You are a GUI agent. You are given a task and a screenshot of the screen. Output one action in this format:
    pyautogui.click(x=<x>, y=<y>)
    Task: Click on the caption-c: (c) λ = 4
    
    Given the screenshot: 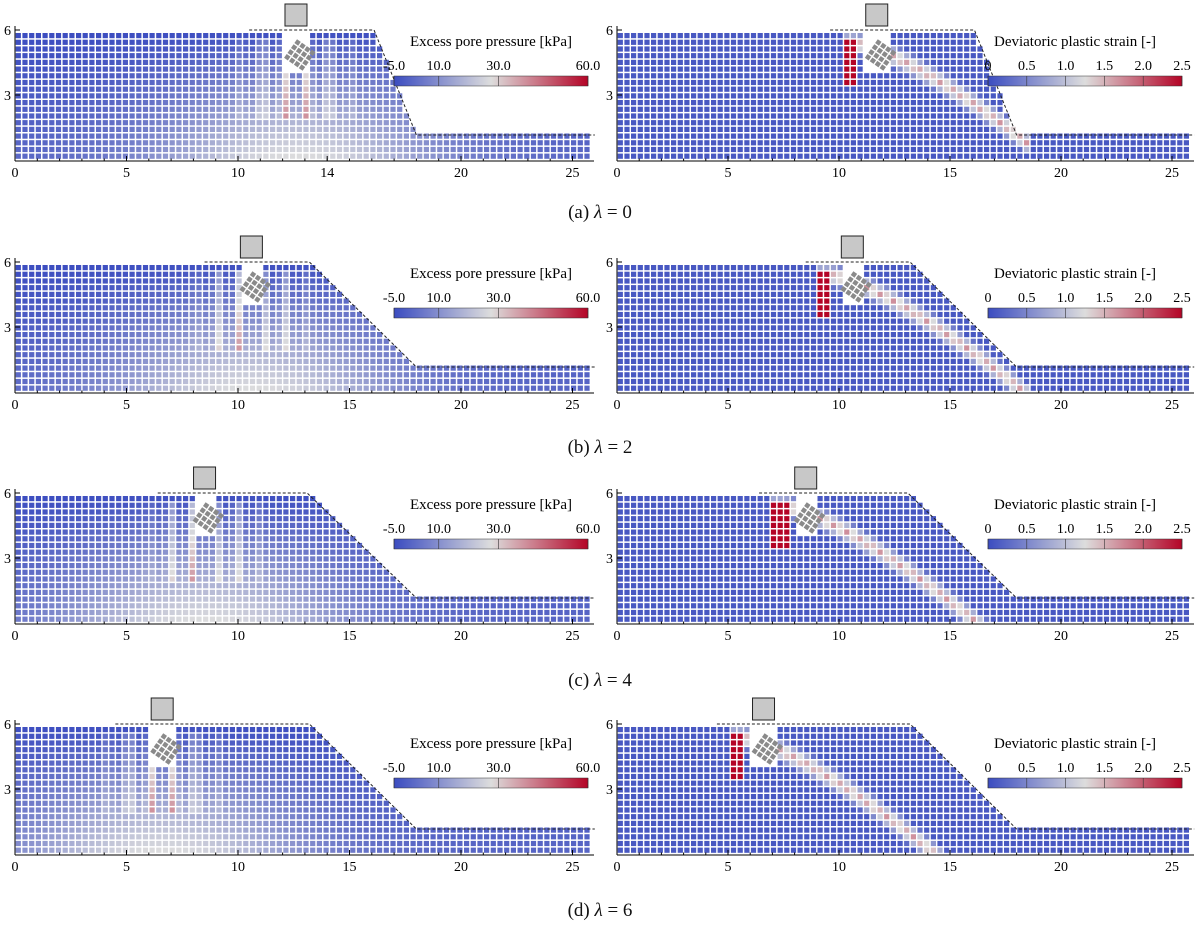 What is the action you would take?
    pyautogui.click(x=600, y=680)
    